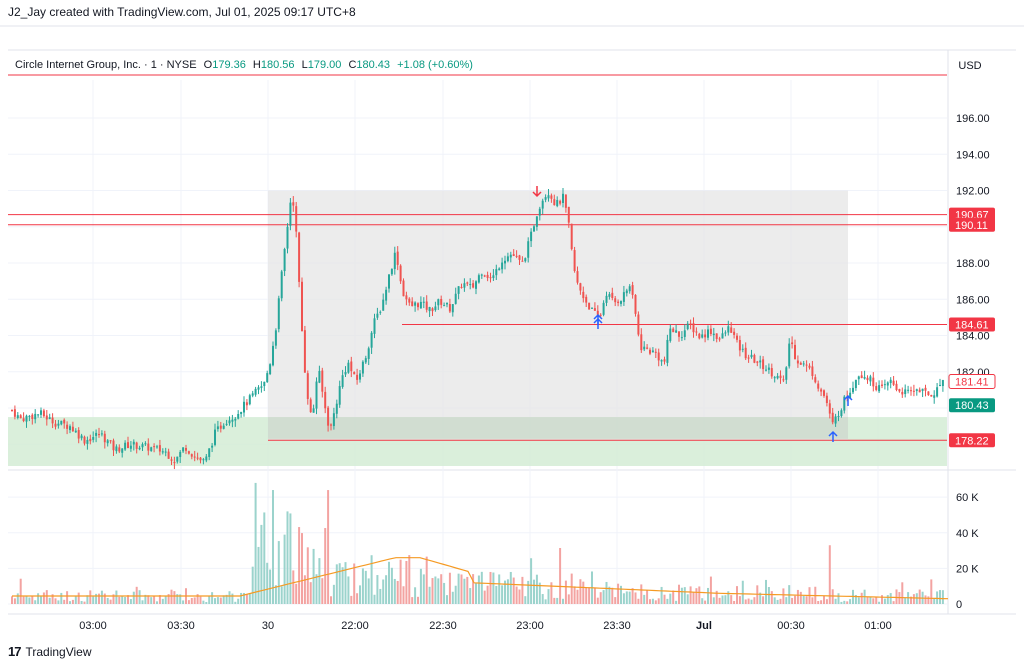 This screenshot has height=666, width=1024. I want to click on symbol-name: Circle Internet Group, Inc. · 1 · NYSE, so click(106, 65).